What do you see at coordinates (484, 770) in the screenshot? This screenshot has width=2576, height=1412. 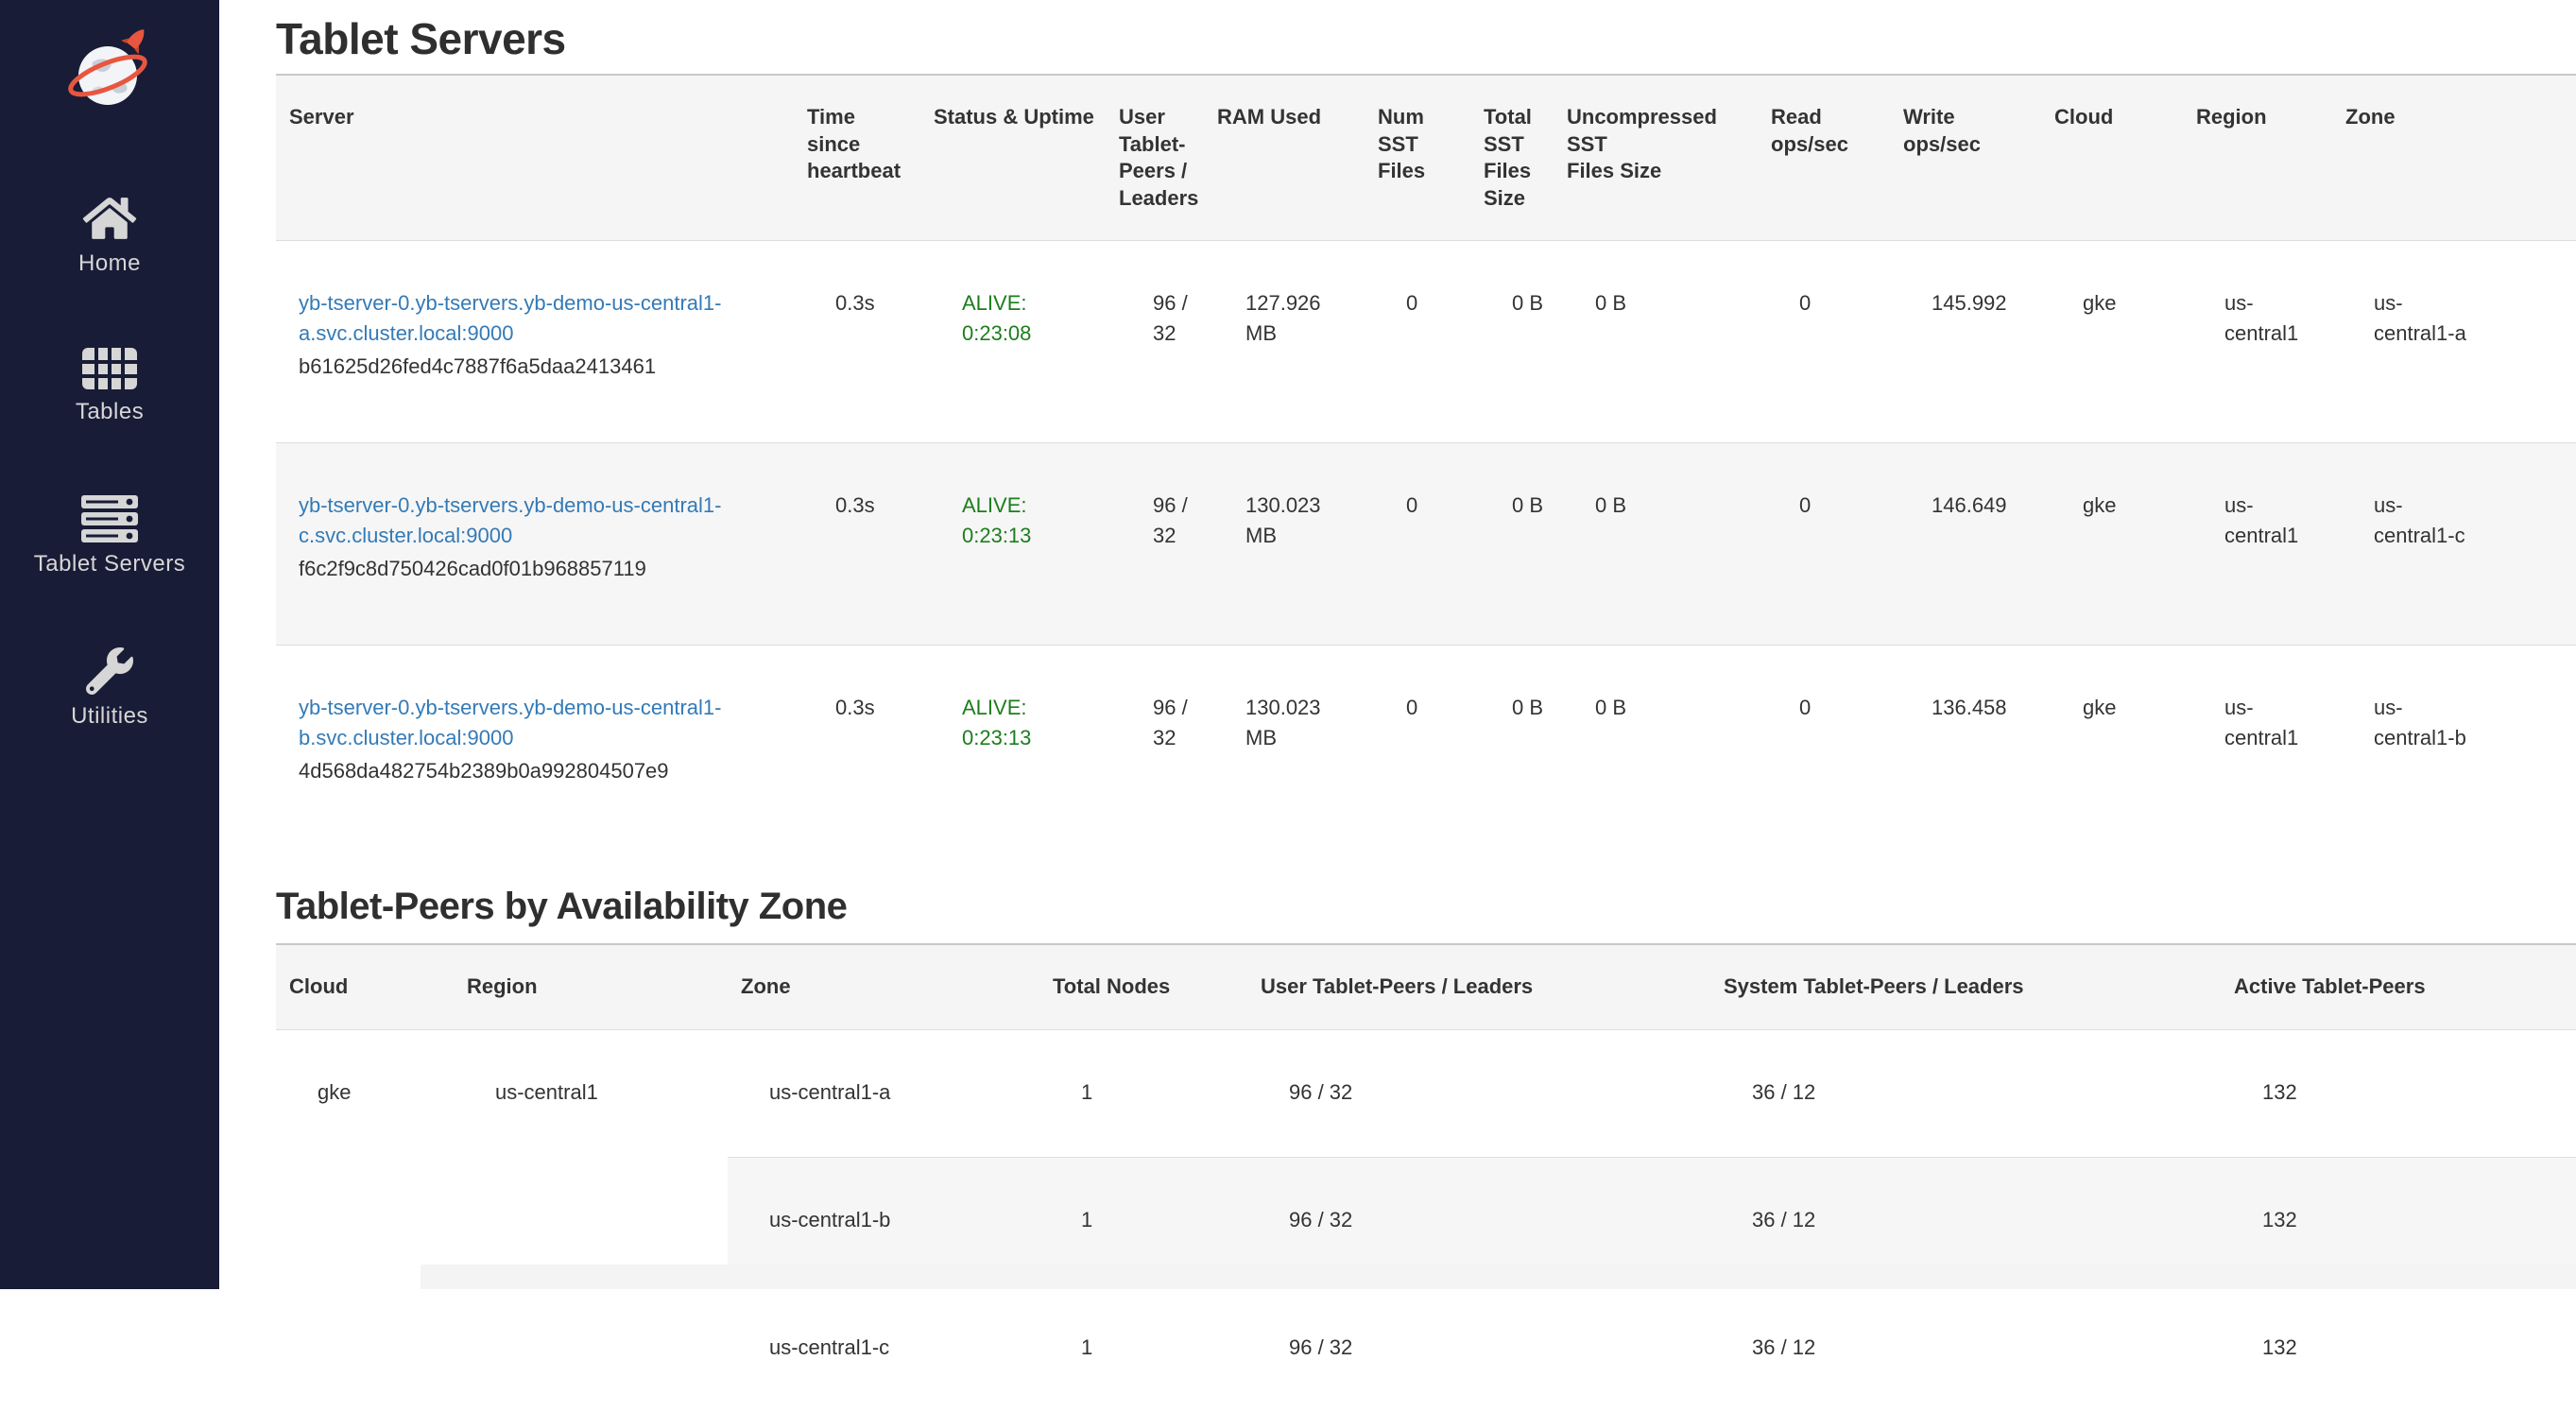 I see `server-uuid: 4d568da482754b2389b0a992804507e9` at bounding box center [484, 770].